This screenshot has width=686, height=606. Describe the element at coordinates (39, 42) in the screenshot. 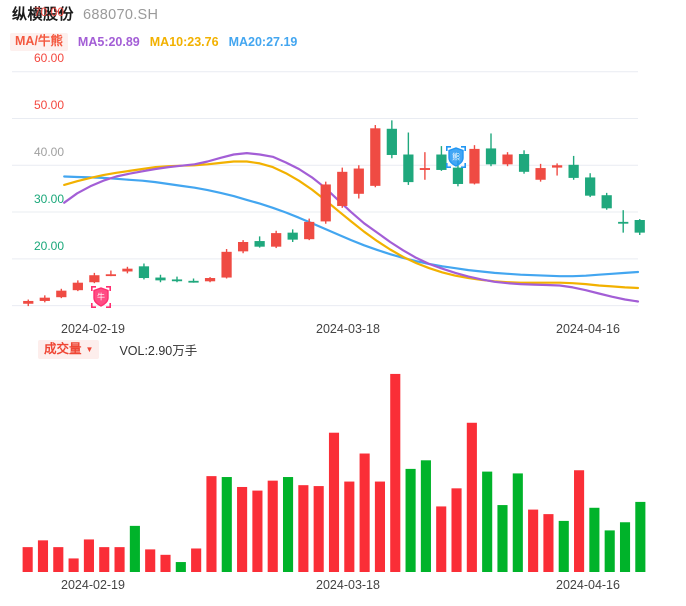

I see `ma-bull-bear-badge: MA/牛熊` at that location.